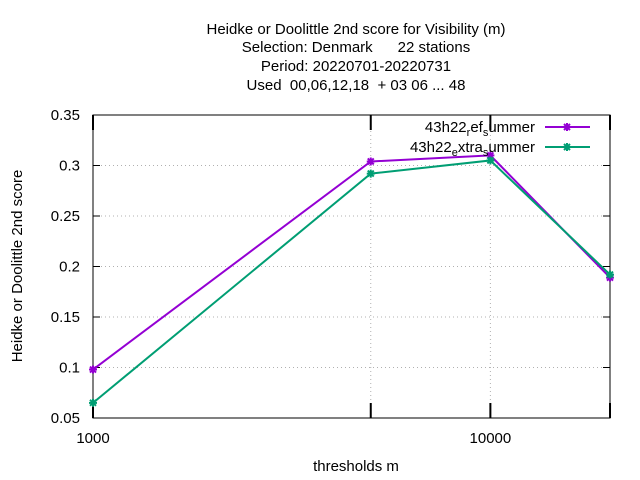  I want to click on legend-label: 43h22extrasummer, so click(472, 149).